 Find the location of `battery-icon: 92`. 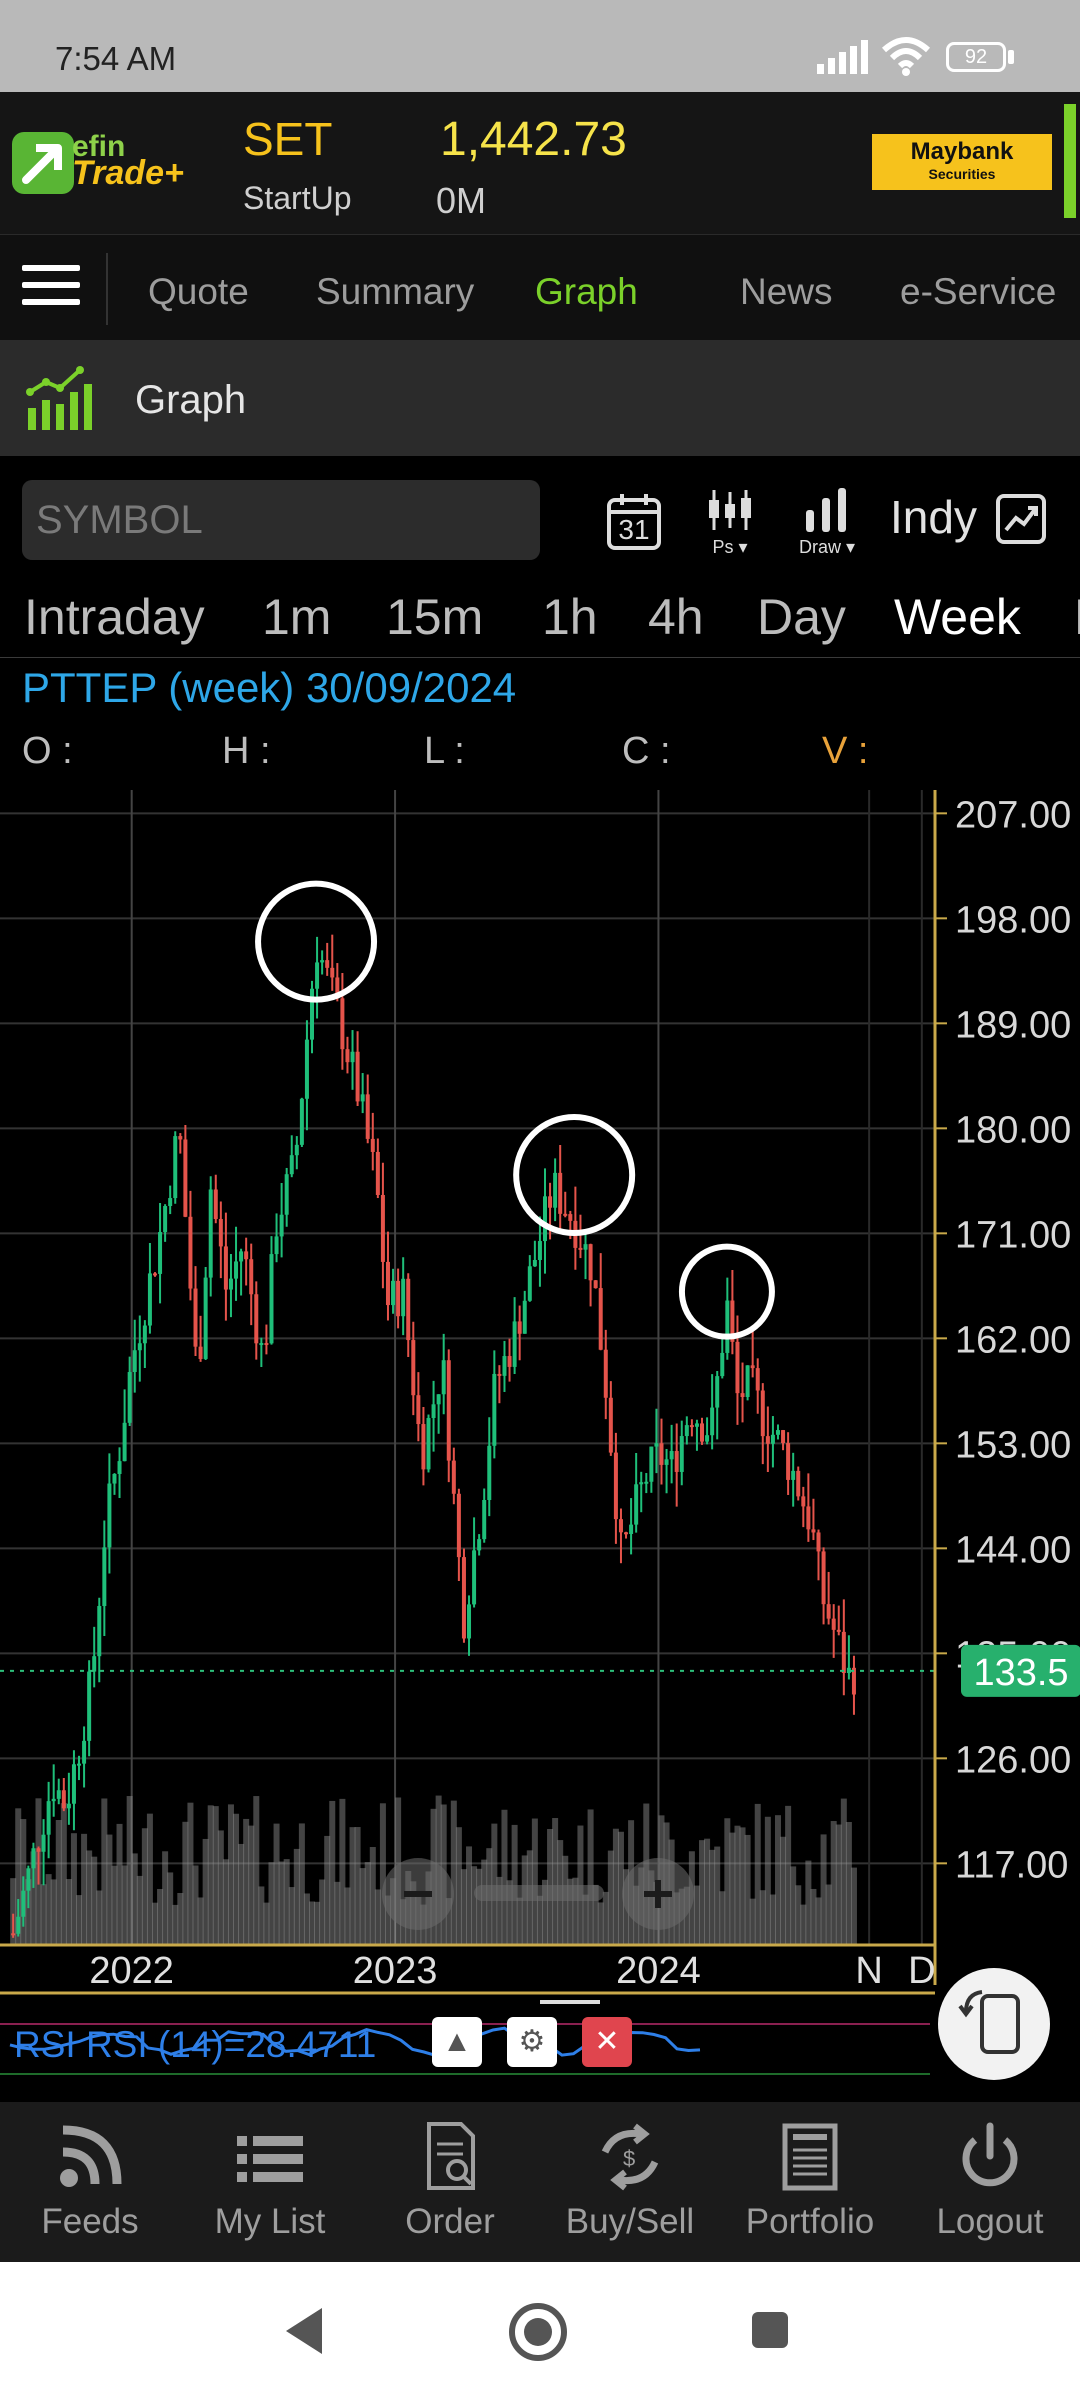

battery-icon: 92 is located at coordinates (976, 57).